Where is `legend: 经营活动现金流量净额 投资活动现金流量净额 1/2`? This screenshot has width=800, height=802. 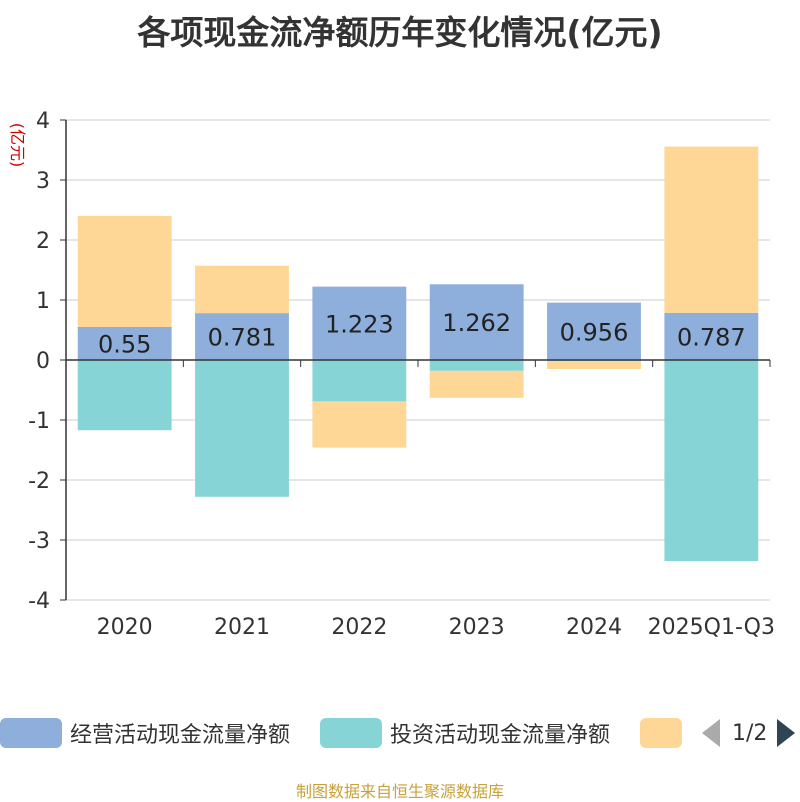
legend: 经营活动现金流量净额 投资活动现金流量净额 1/2 is located at coordinates (400, 736).